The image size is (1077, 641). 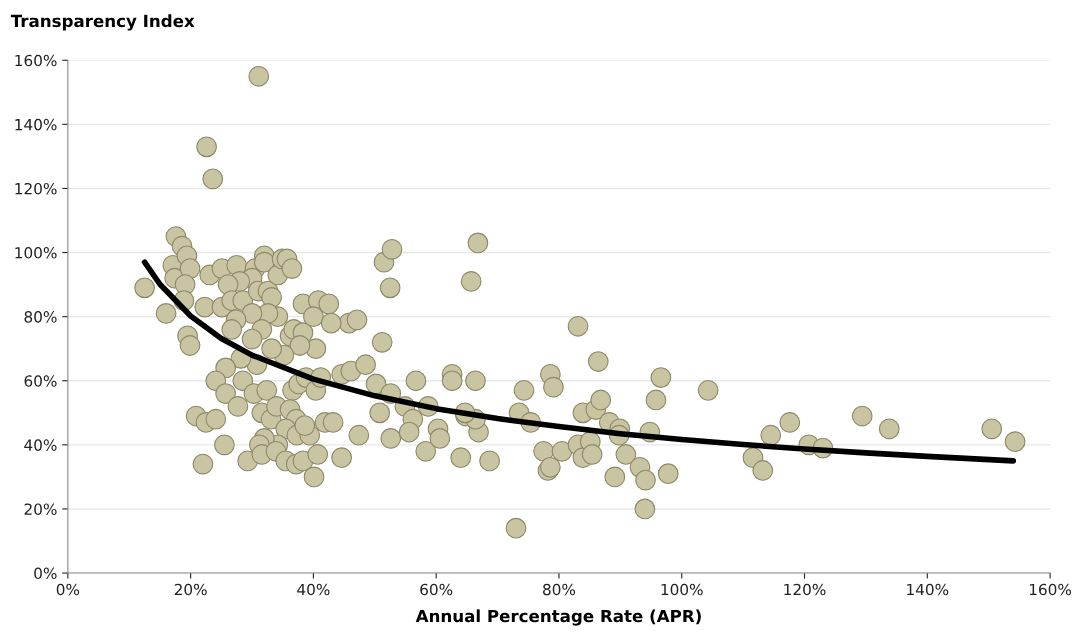 What do you see at coordinates (40, 381) in the screenshot?
I see `y-tick-label: 60%` at bounding box center [40, 381].